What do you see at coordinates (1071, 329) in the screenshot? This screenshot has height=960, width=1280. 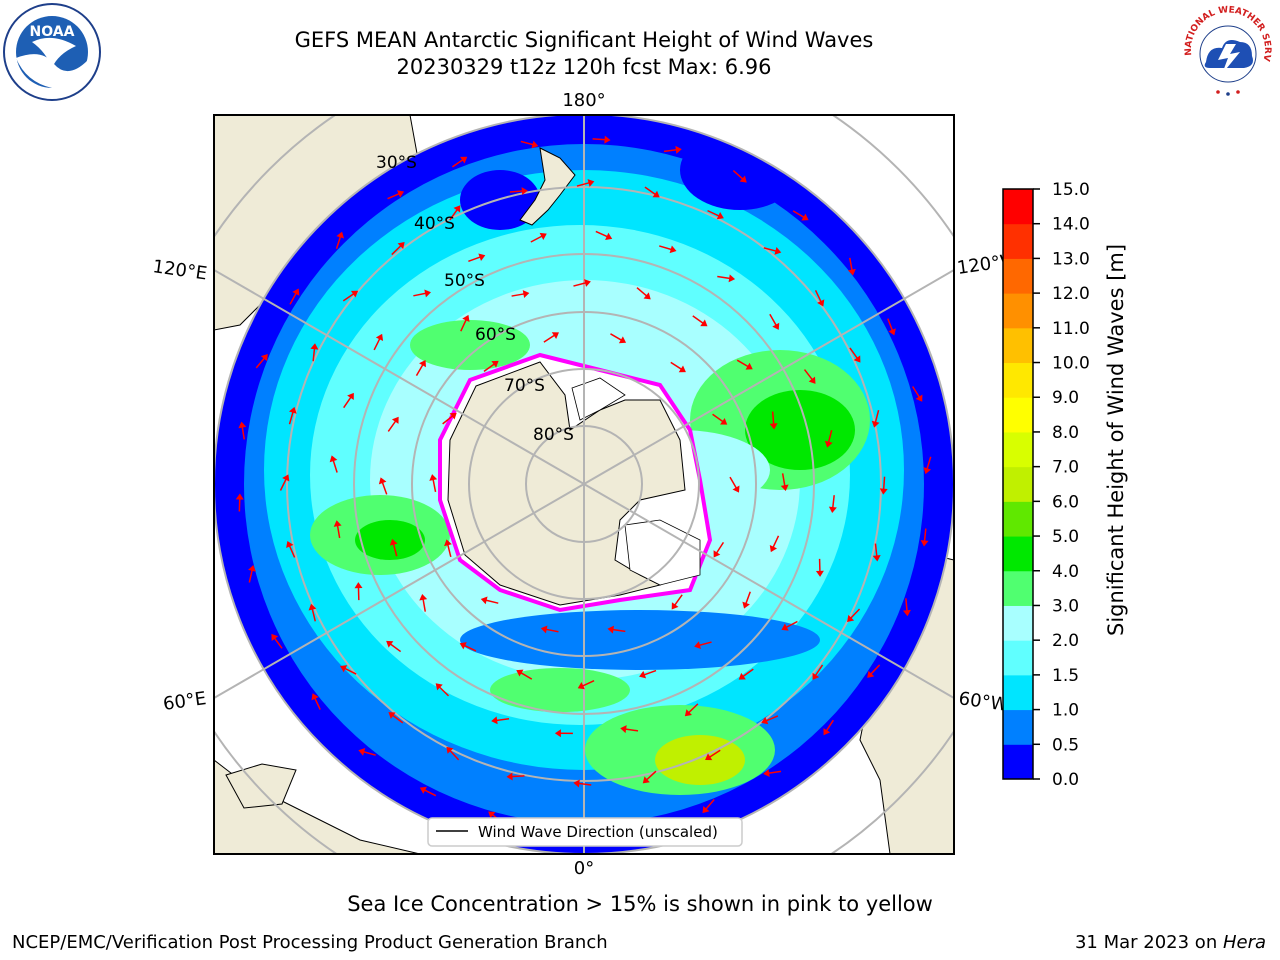 I see `colorbar-tick-label: 11.0` at bounding box center [1071, 329].